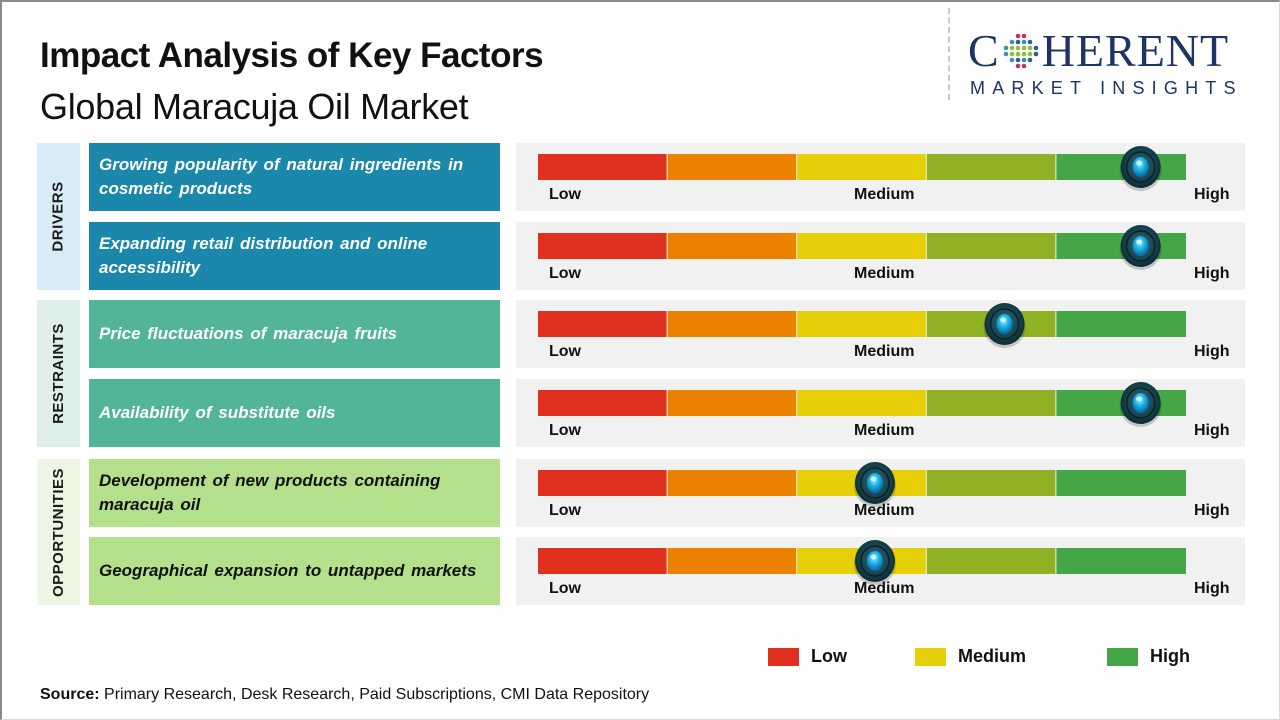 The image size is (1280, 720). Describe the element at coordinates (70, 694) in the screenshot. I see `source-label: Source:` at that location.